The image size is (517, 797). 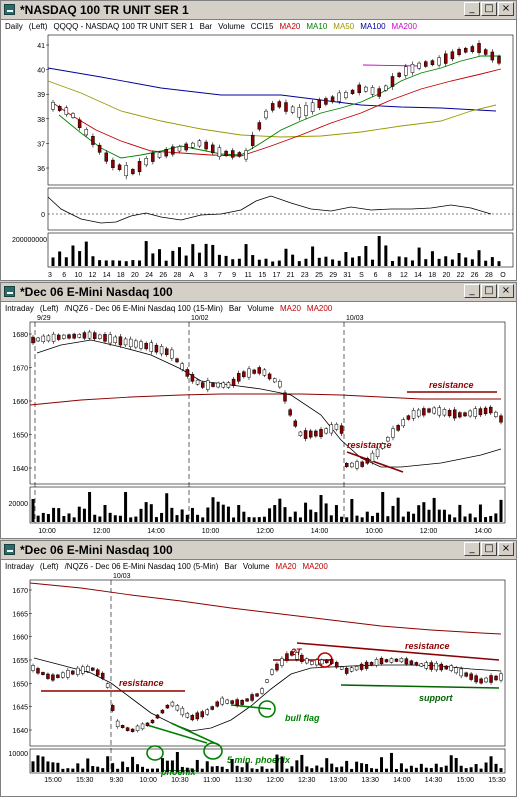 What do you see at coordinates (489, 275) in the screenshot?
I see `time-tick-label: 28` at bounding box center [489, 275].